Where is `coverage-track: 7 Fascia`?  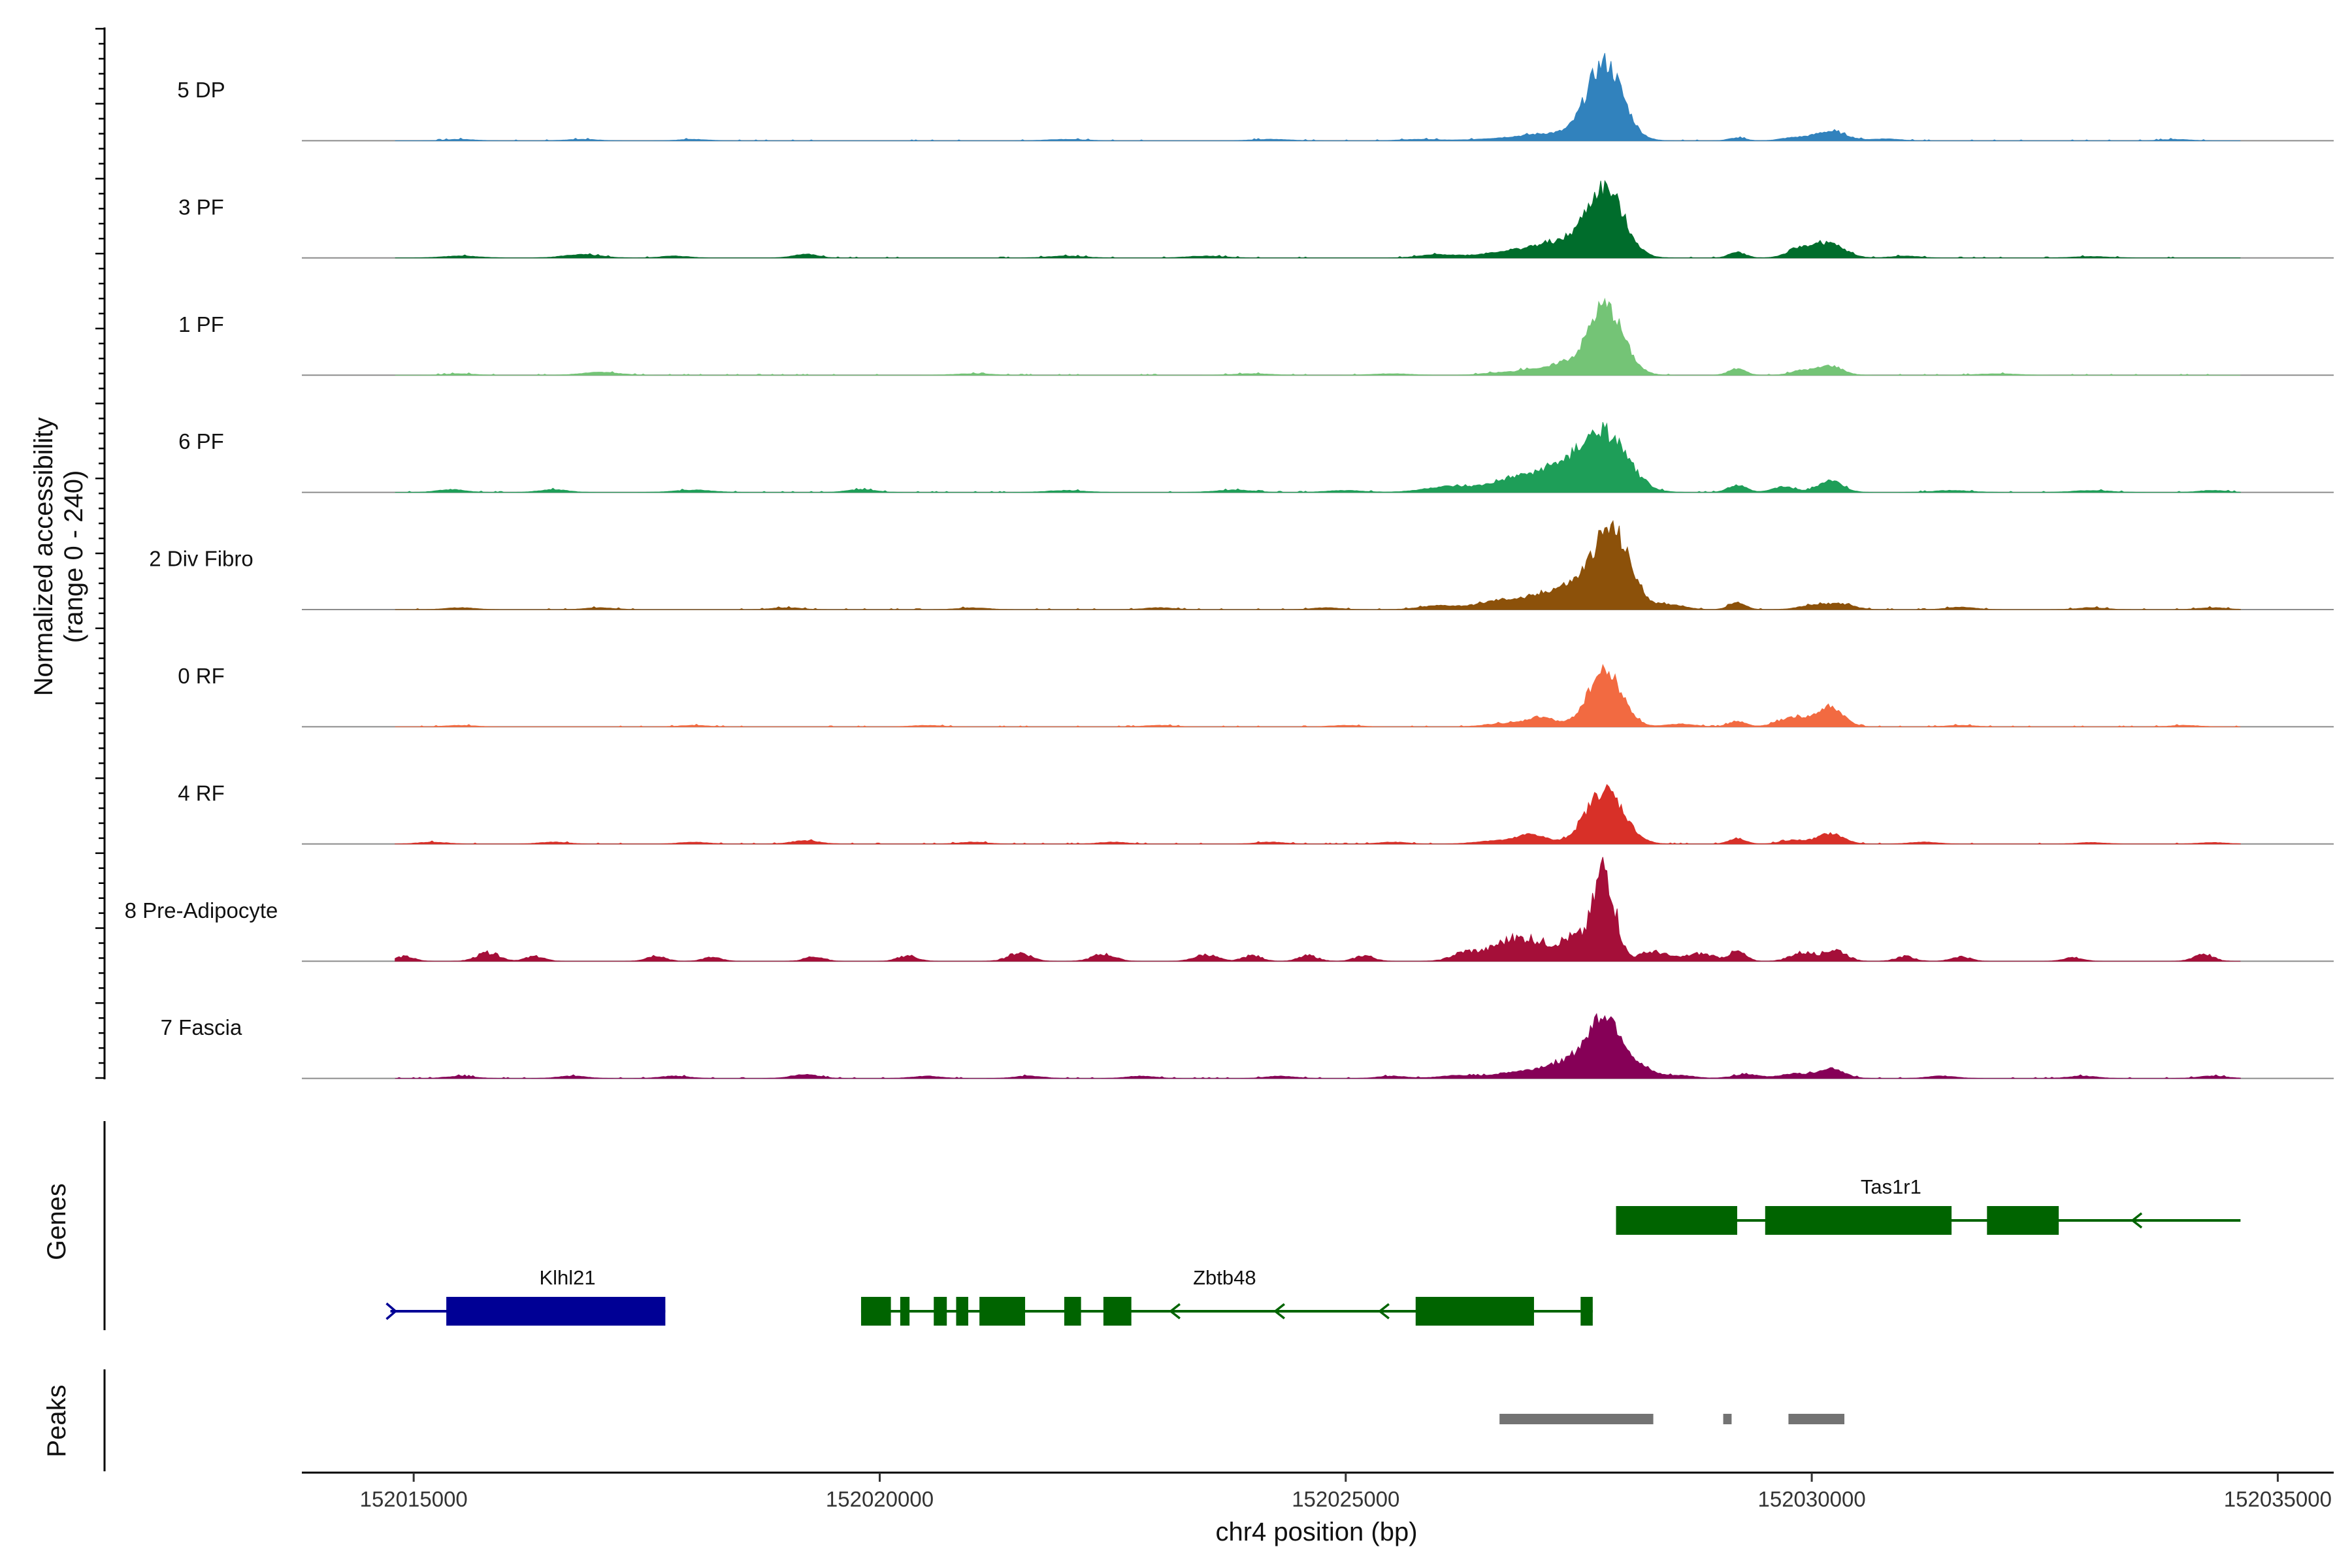
coverage-track: 7 Fascia is located at coordinates (1247, 1046).